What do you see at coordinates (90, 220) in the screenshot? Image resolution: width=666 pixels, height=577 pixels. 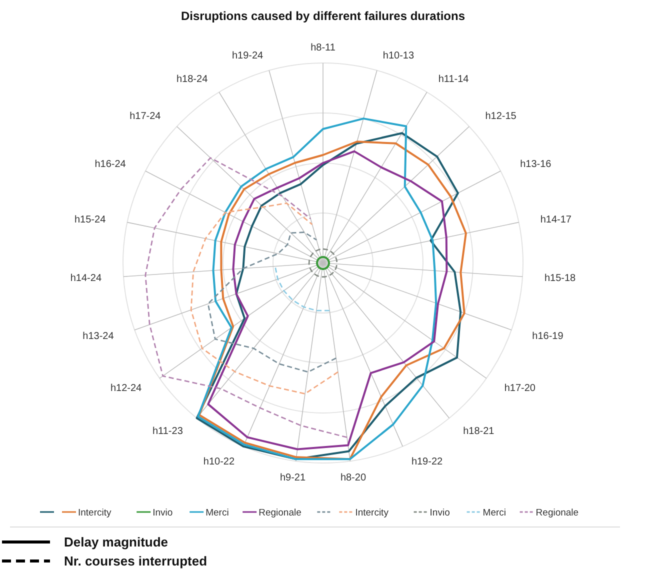 I see `spoke-label: h15-24` at bounding box center [90, 220].